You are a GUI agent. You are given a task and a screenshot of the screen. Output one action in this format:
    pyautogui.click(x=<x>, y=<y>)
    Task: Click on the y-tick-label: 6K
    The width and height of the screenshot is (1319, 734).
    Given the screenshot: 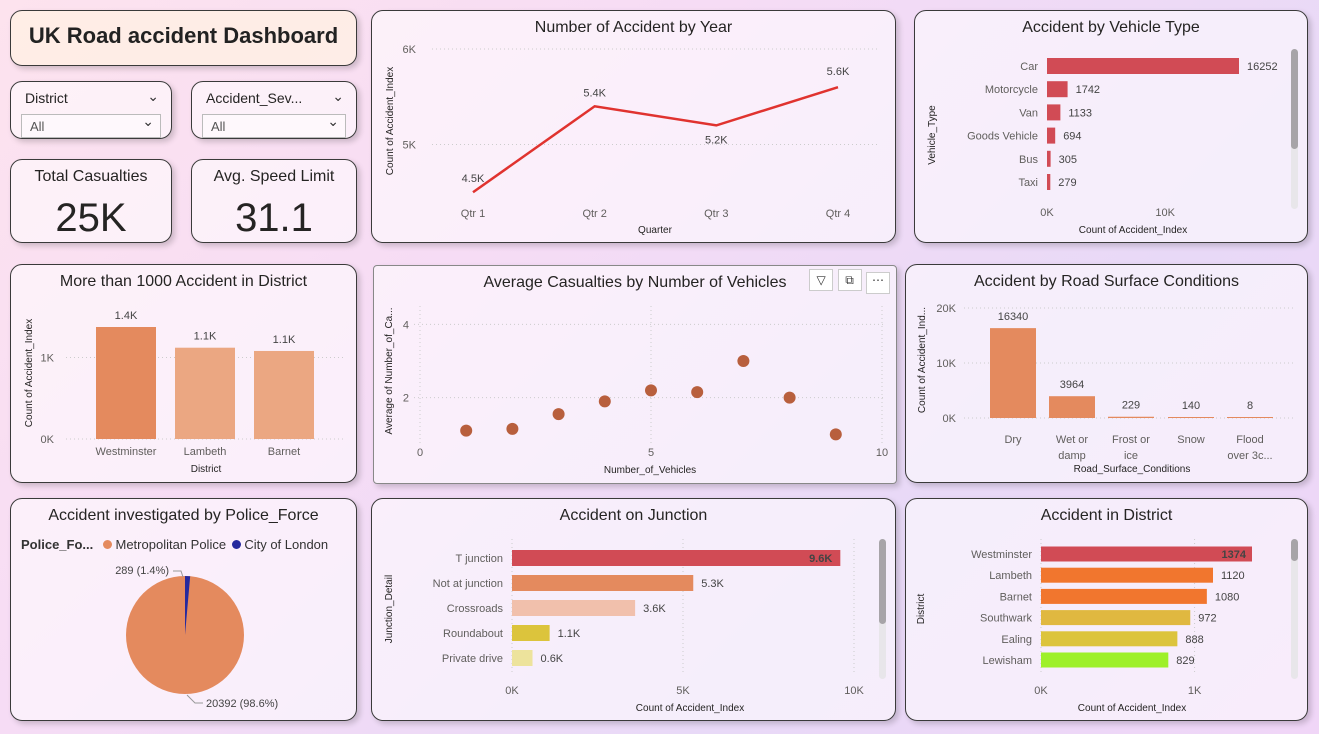 What is the action you would take?
    pyautogui.click(x=410, y=50)
    